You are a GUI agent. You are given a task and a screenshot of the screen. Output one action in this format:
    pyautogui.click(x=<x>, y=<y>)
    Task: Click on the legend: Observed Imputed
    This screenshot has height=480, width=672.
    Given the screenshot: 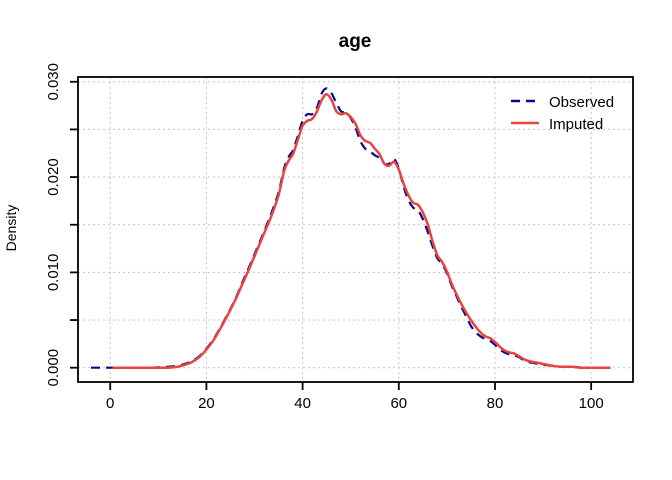 What is the action you would take?
    pyautogui.click(x=562, y=113)
    